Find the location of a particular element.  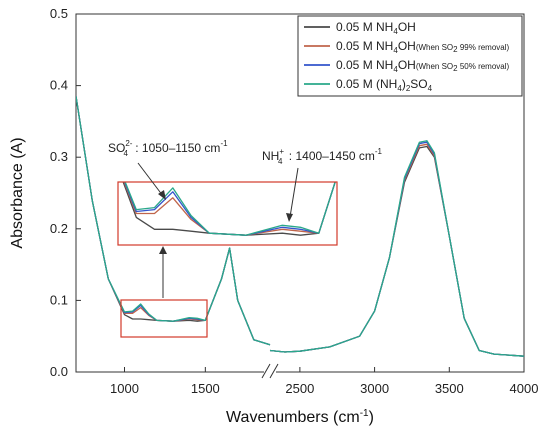

sulfate-arrow is located at coordinates (150, 179).